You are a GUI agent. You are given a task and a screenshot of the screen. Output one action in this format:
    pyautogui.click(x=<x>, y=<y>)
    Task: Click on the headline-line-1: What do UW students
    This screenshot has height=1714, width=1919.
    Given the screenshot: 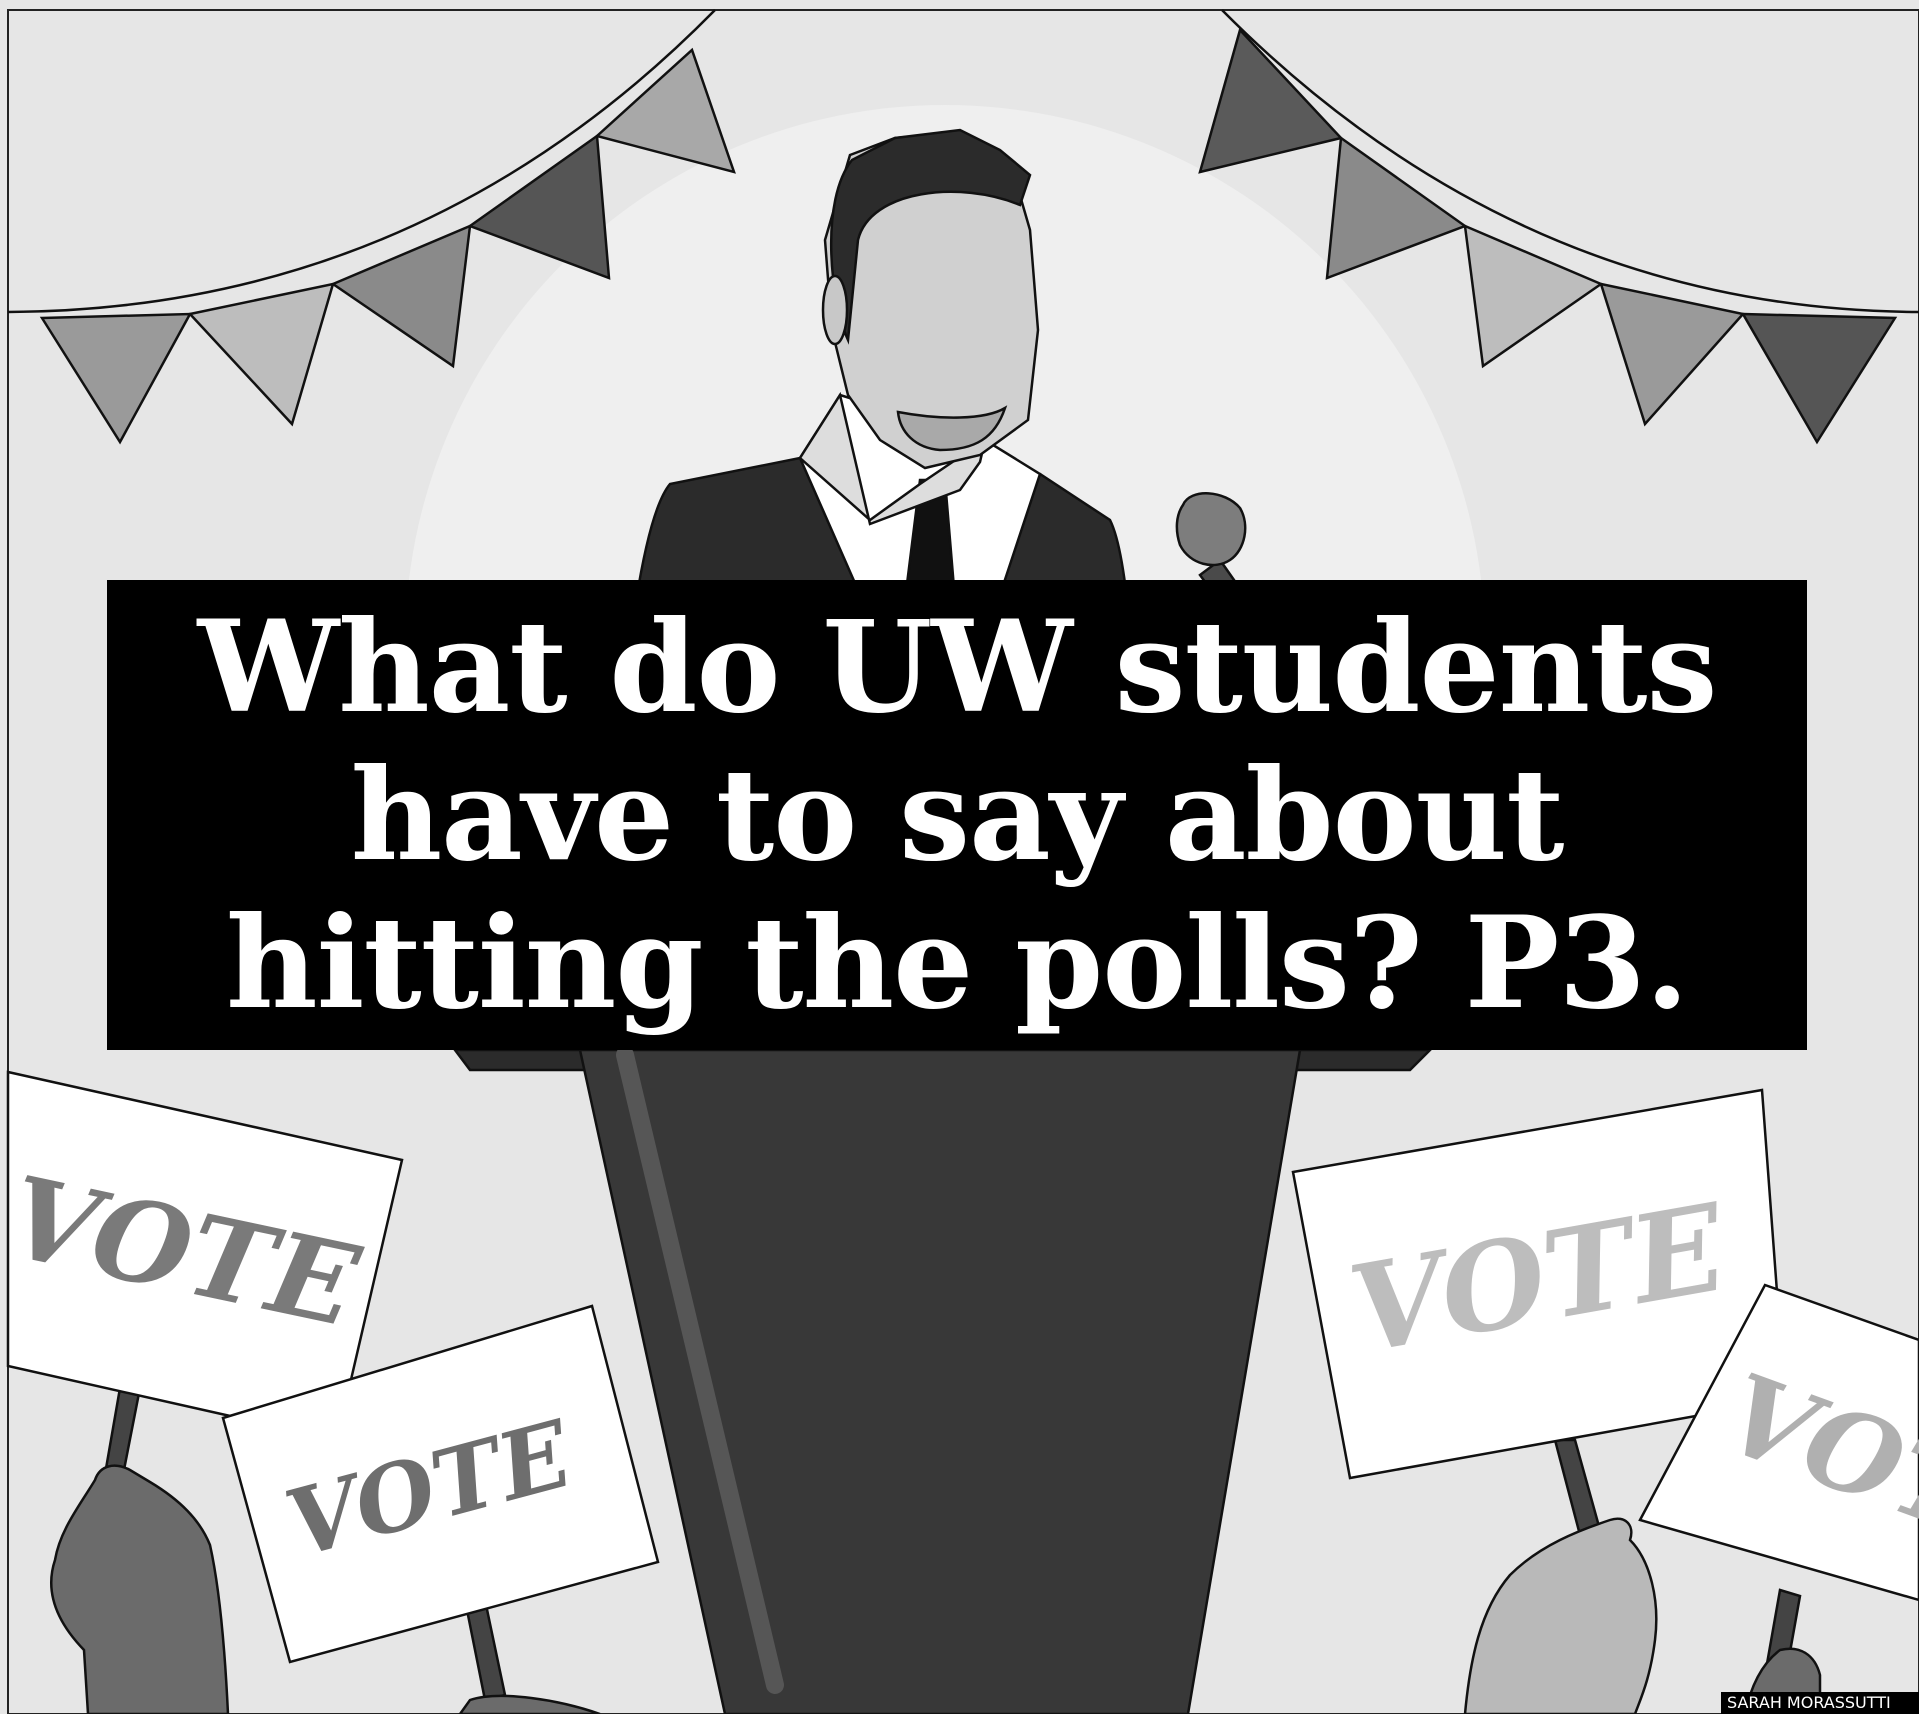 What is the action you would take?
    pyautogui.click(x=957, y=667)
    